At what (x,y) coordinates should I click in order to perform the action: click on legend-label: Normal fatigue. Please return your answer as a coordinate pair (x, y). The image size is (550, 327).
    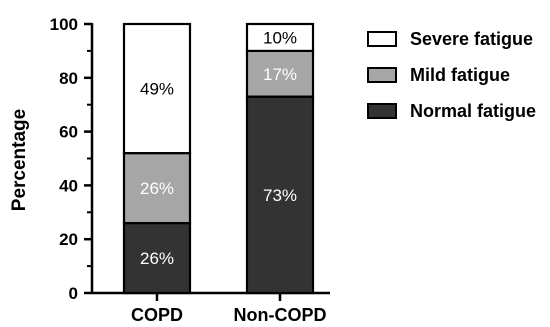
    Looking at the image, I should click on (473, 111).